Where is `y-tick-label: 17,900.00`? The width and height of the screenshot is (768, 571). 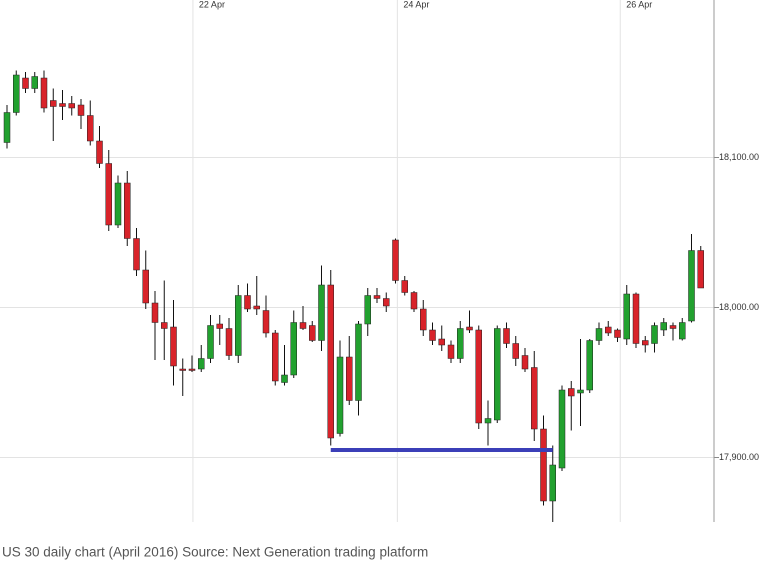
y-tick-label: 17,900.00 is located at coordinates (739, 457).